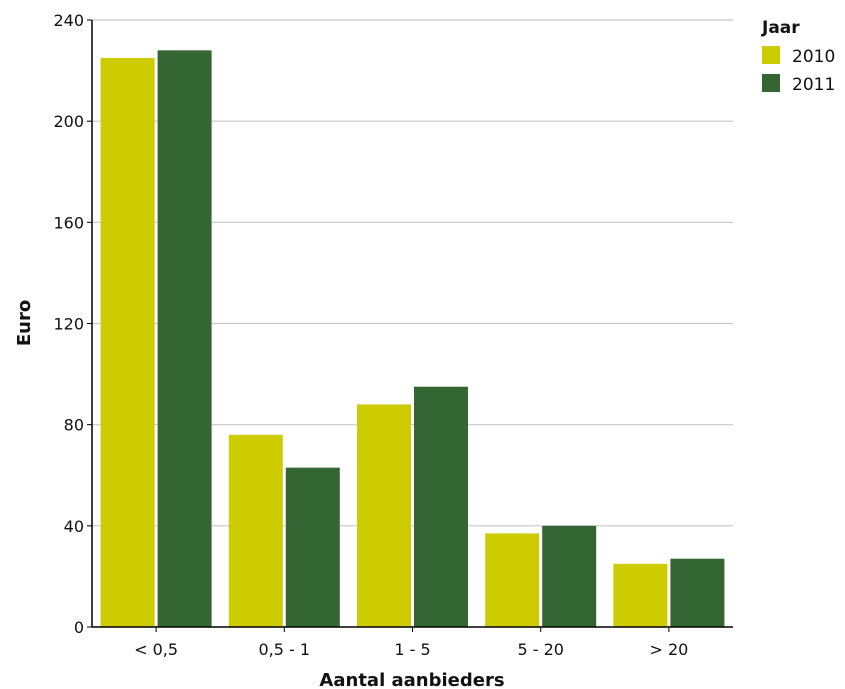 The height and width of the screenshot is (689, 845). What do you see at coordinates (285, 649) in the screenshot?
I see `x-tick-label: 0,5 - 1` at bounding box center [285, 649].